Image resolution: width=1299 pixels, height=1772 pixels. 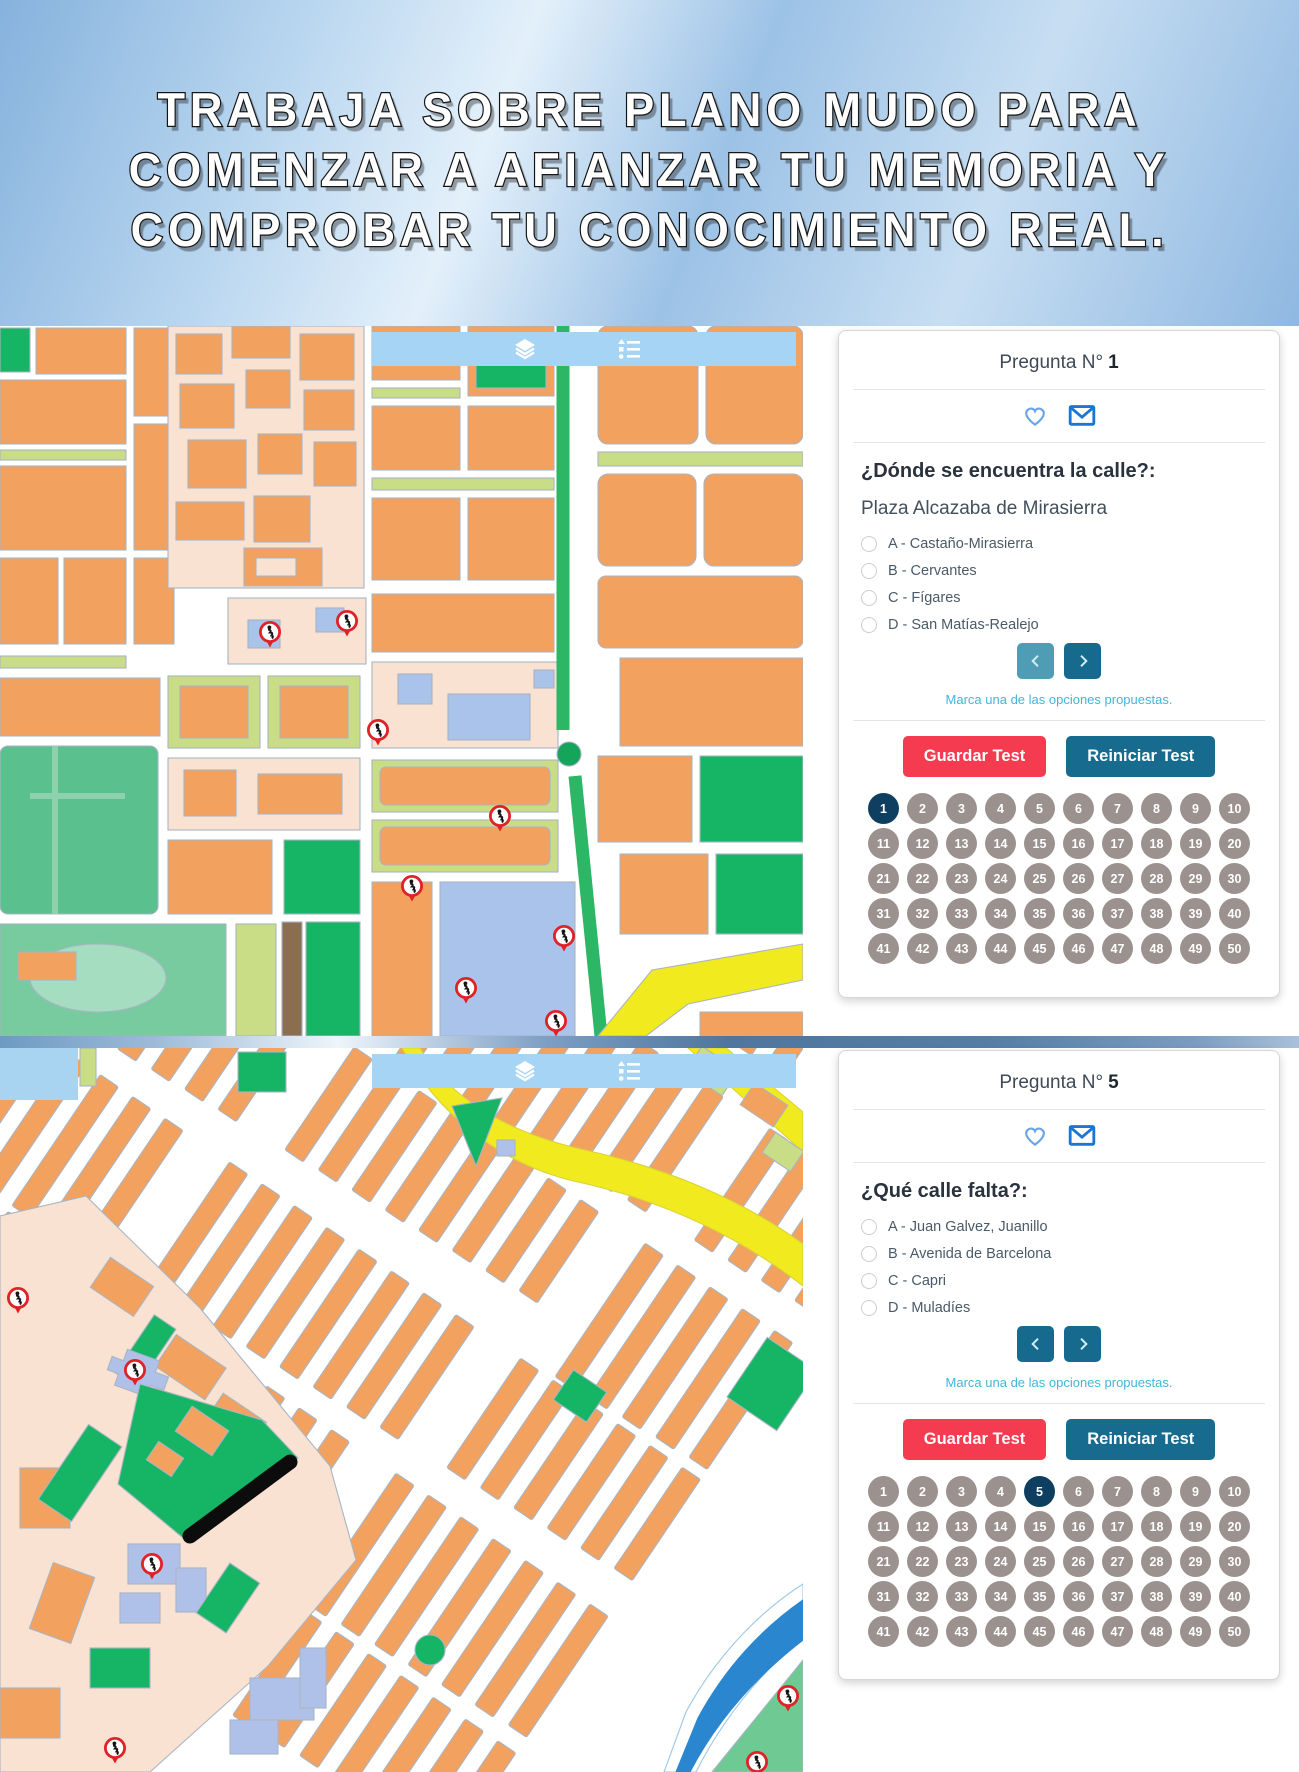 What do you see at coordinates (1195, 878) in the screenshot?
I see `question-number-button: 29` at bounding box center [1195, 878].